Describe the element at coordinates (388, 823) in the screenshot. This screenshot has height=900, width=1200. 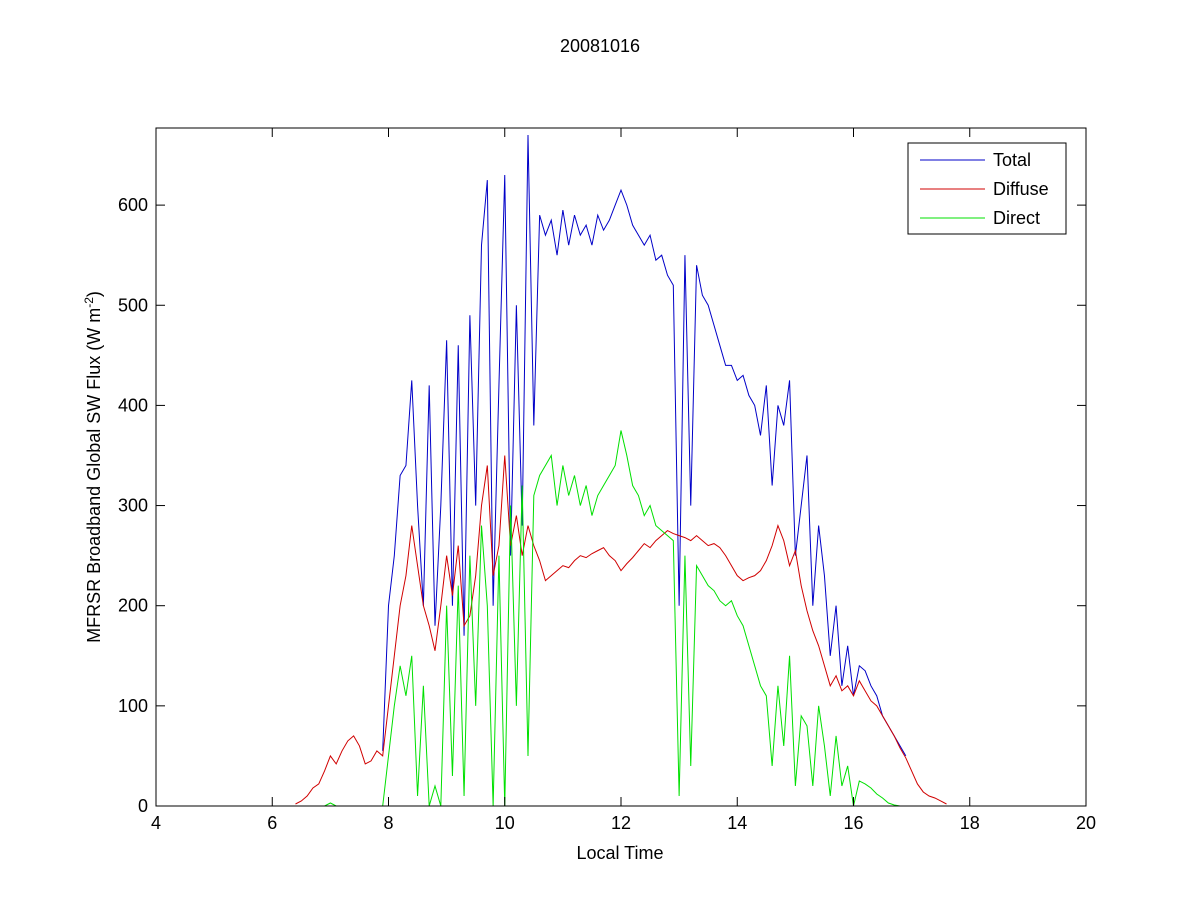
I see `x-tick-label: 8` at that location.